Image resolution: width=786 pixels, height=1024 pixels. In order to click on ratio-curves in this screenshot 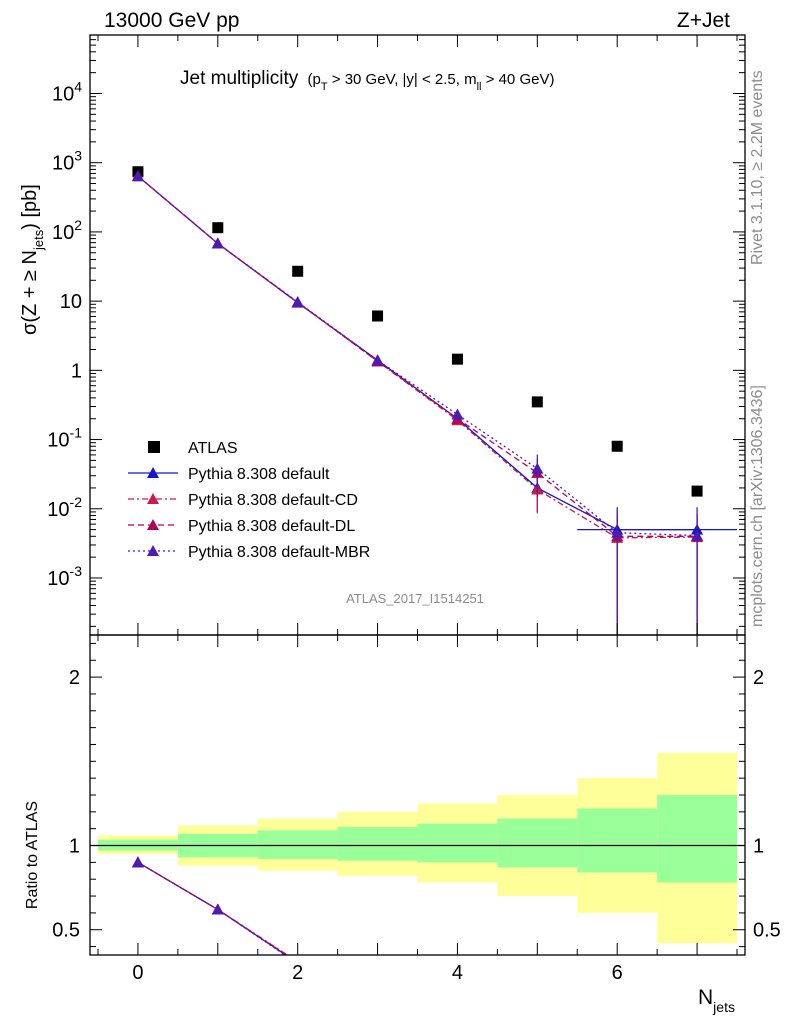, I will do `click(209, 905)`.